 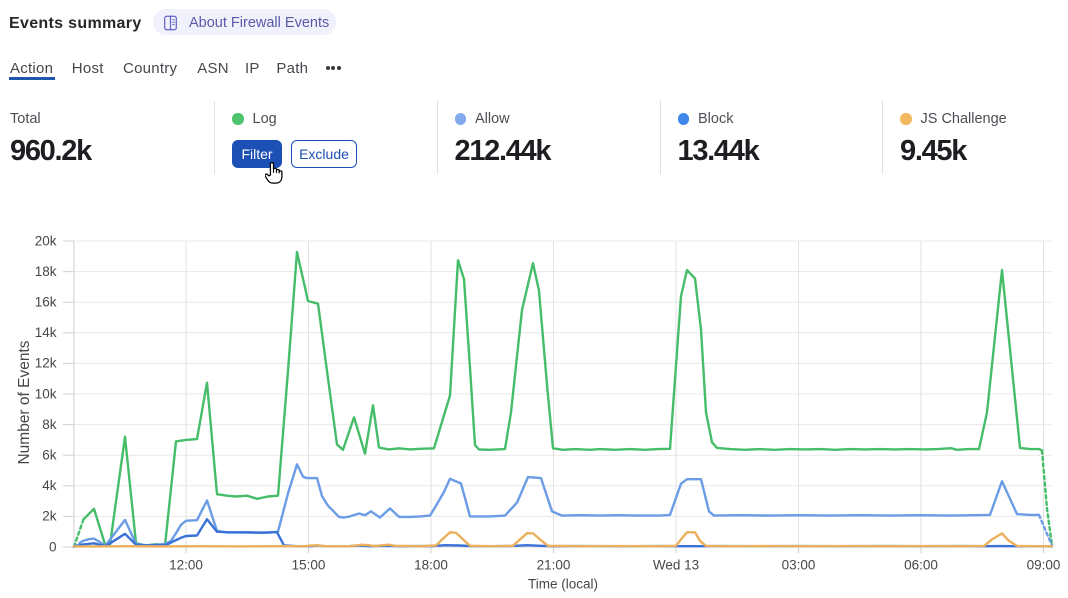 What do you see at coordinates (49, 455) in the screenshot?
I see `svg-text: 6k` at bounding box center [49, 455].